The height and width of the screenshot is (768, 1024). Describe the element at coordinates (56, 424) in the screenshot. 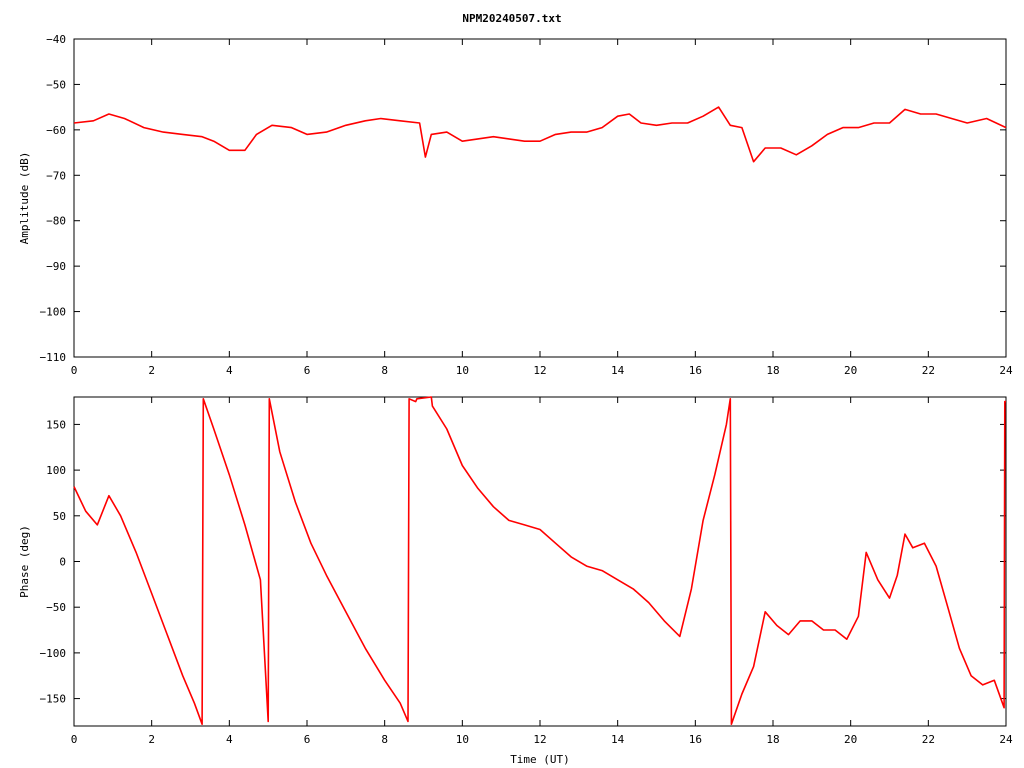

I see `y-tick-label: 150` at that location.